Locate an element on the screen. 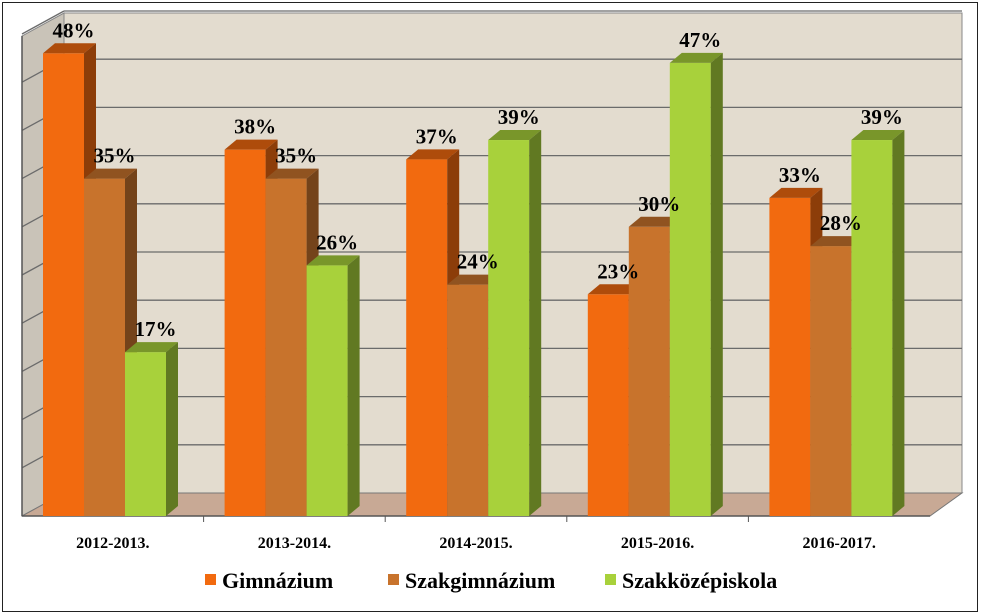 The height and width of the screenshot is (616, 982). legend-label: Szakközépiskola is located at coordinates (699, 580).